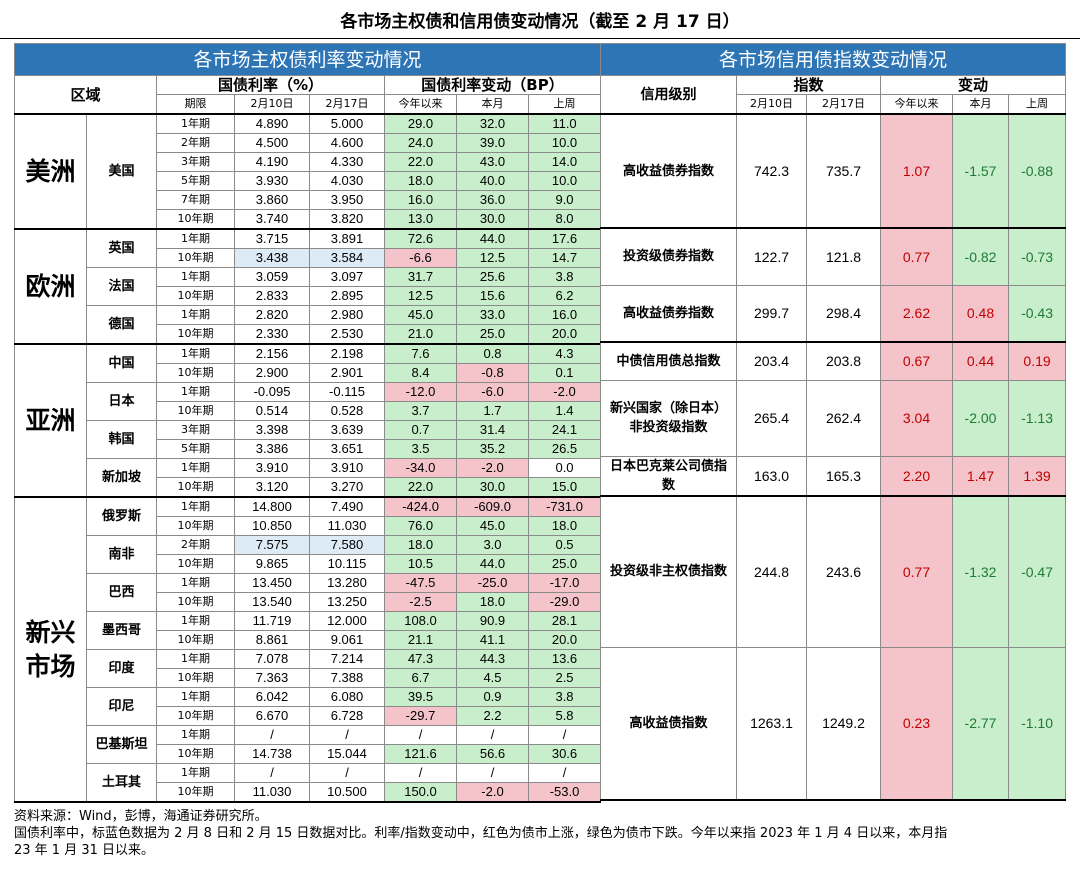 This screenshot has width=1080, height=869. What do you see at coordinates (308, 602) in the screenshot?
I see `table-row: 10年期 13.540 13.250 -2.5 18.0 -29.0` at bounding box center [308, 602].